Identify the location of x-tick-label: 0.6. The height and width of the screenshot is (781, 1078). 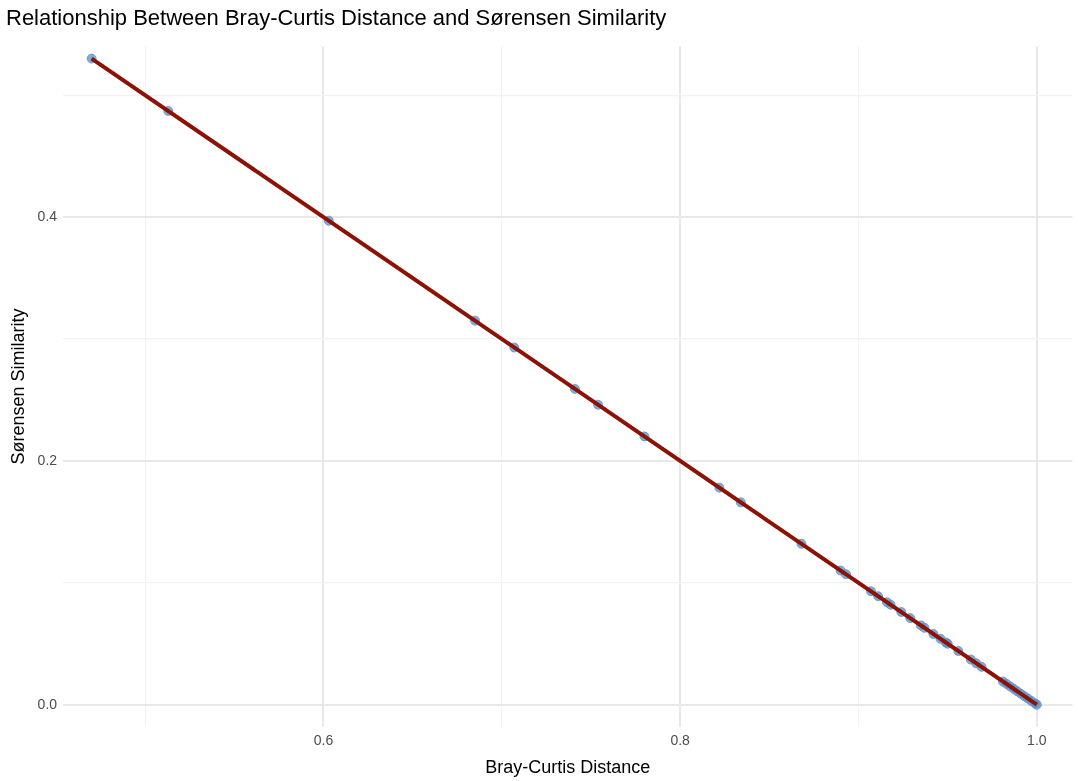
(323, 739).